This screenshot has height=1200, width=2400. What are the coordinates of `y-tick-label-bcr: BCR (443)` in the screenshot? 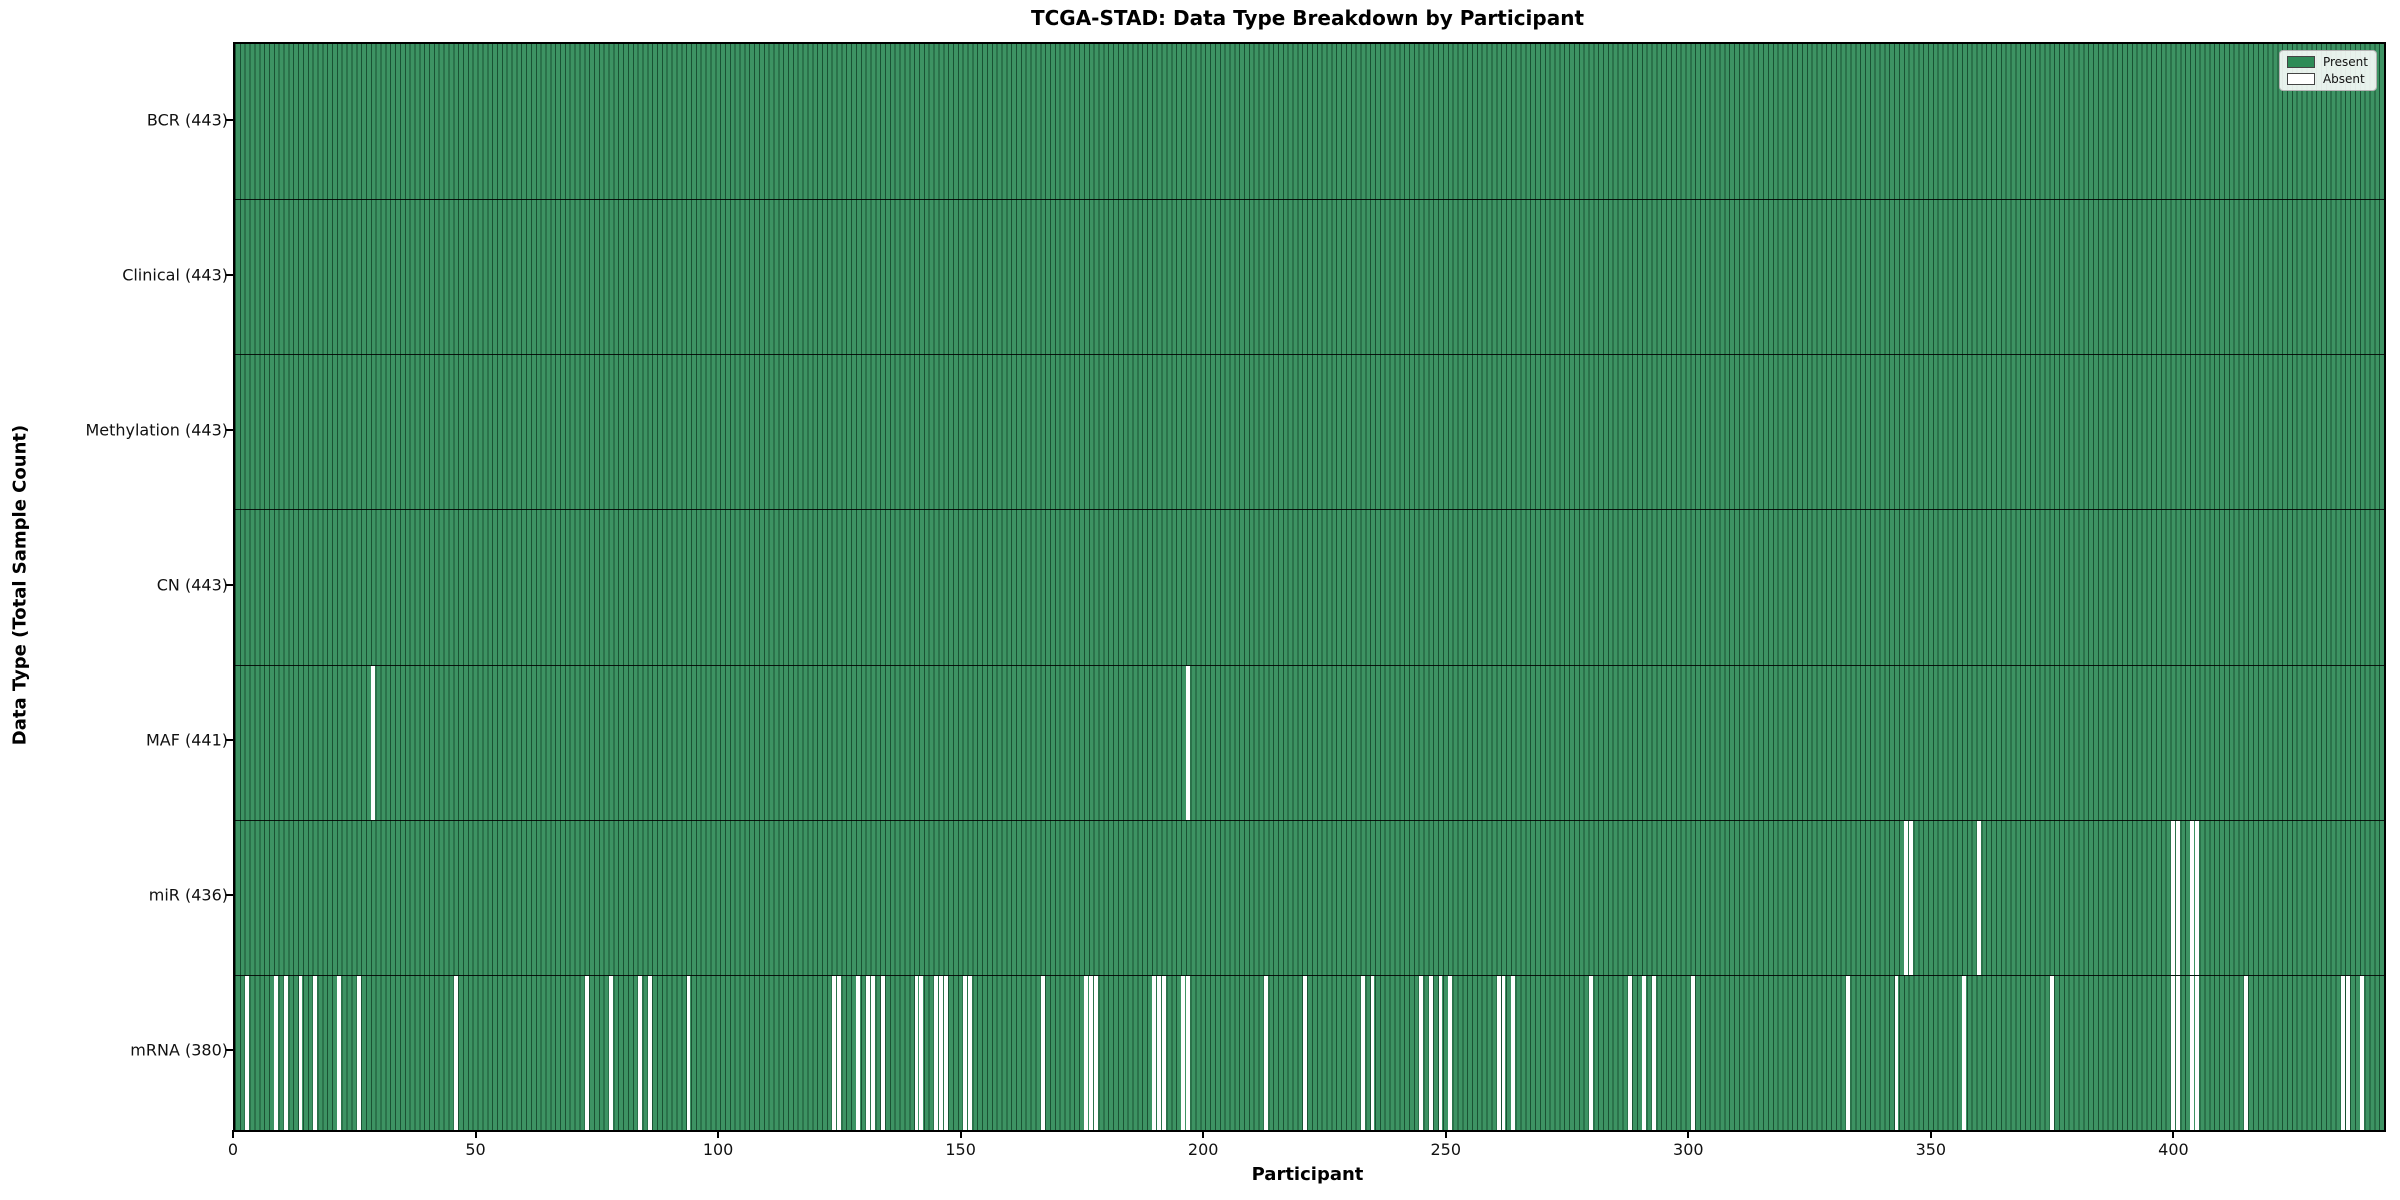 It's located at (187, 120).